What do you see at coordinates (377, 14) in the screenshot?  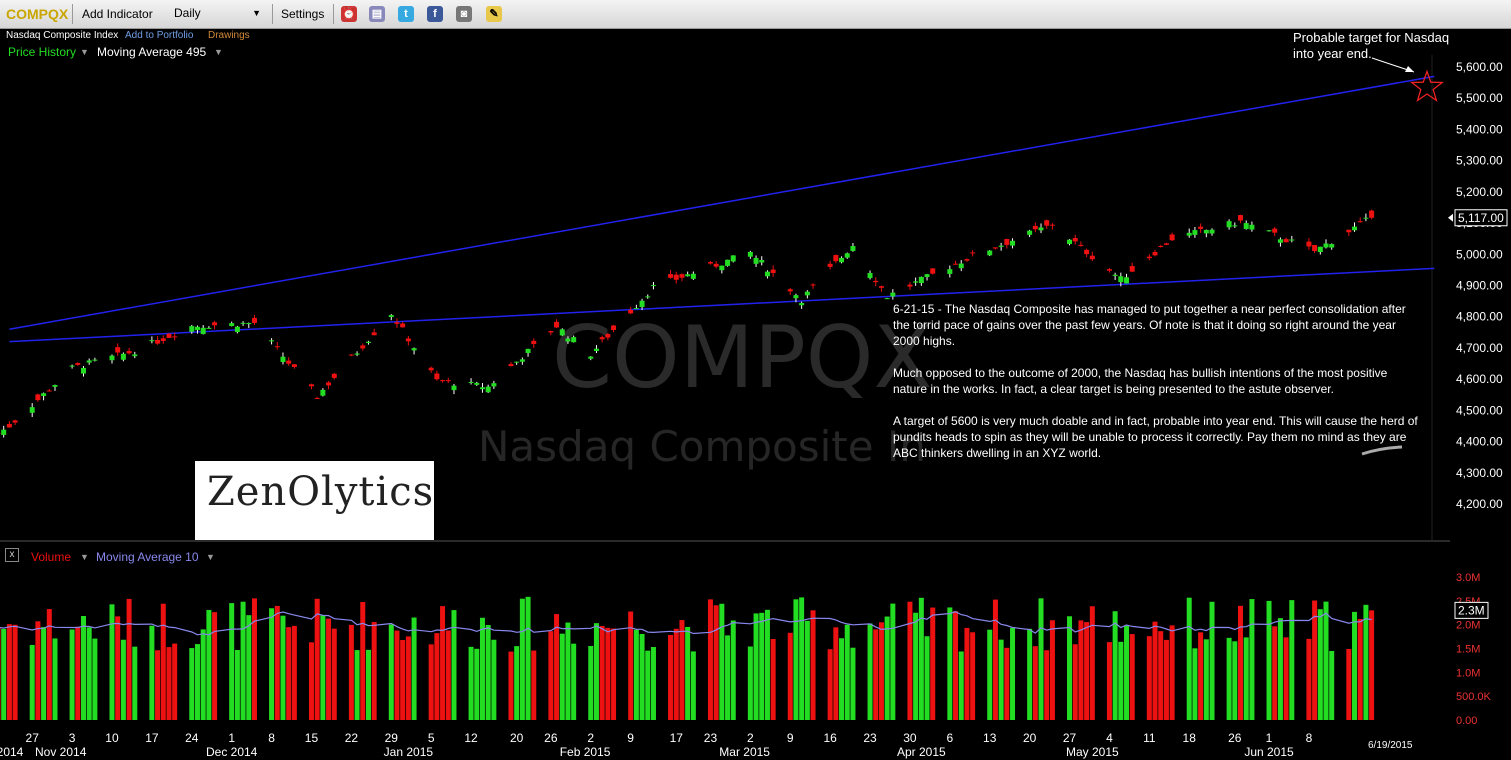 I see `print-icon: ▤` at bounding box center [377, 14].